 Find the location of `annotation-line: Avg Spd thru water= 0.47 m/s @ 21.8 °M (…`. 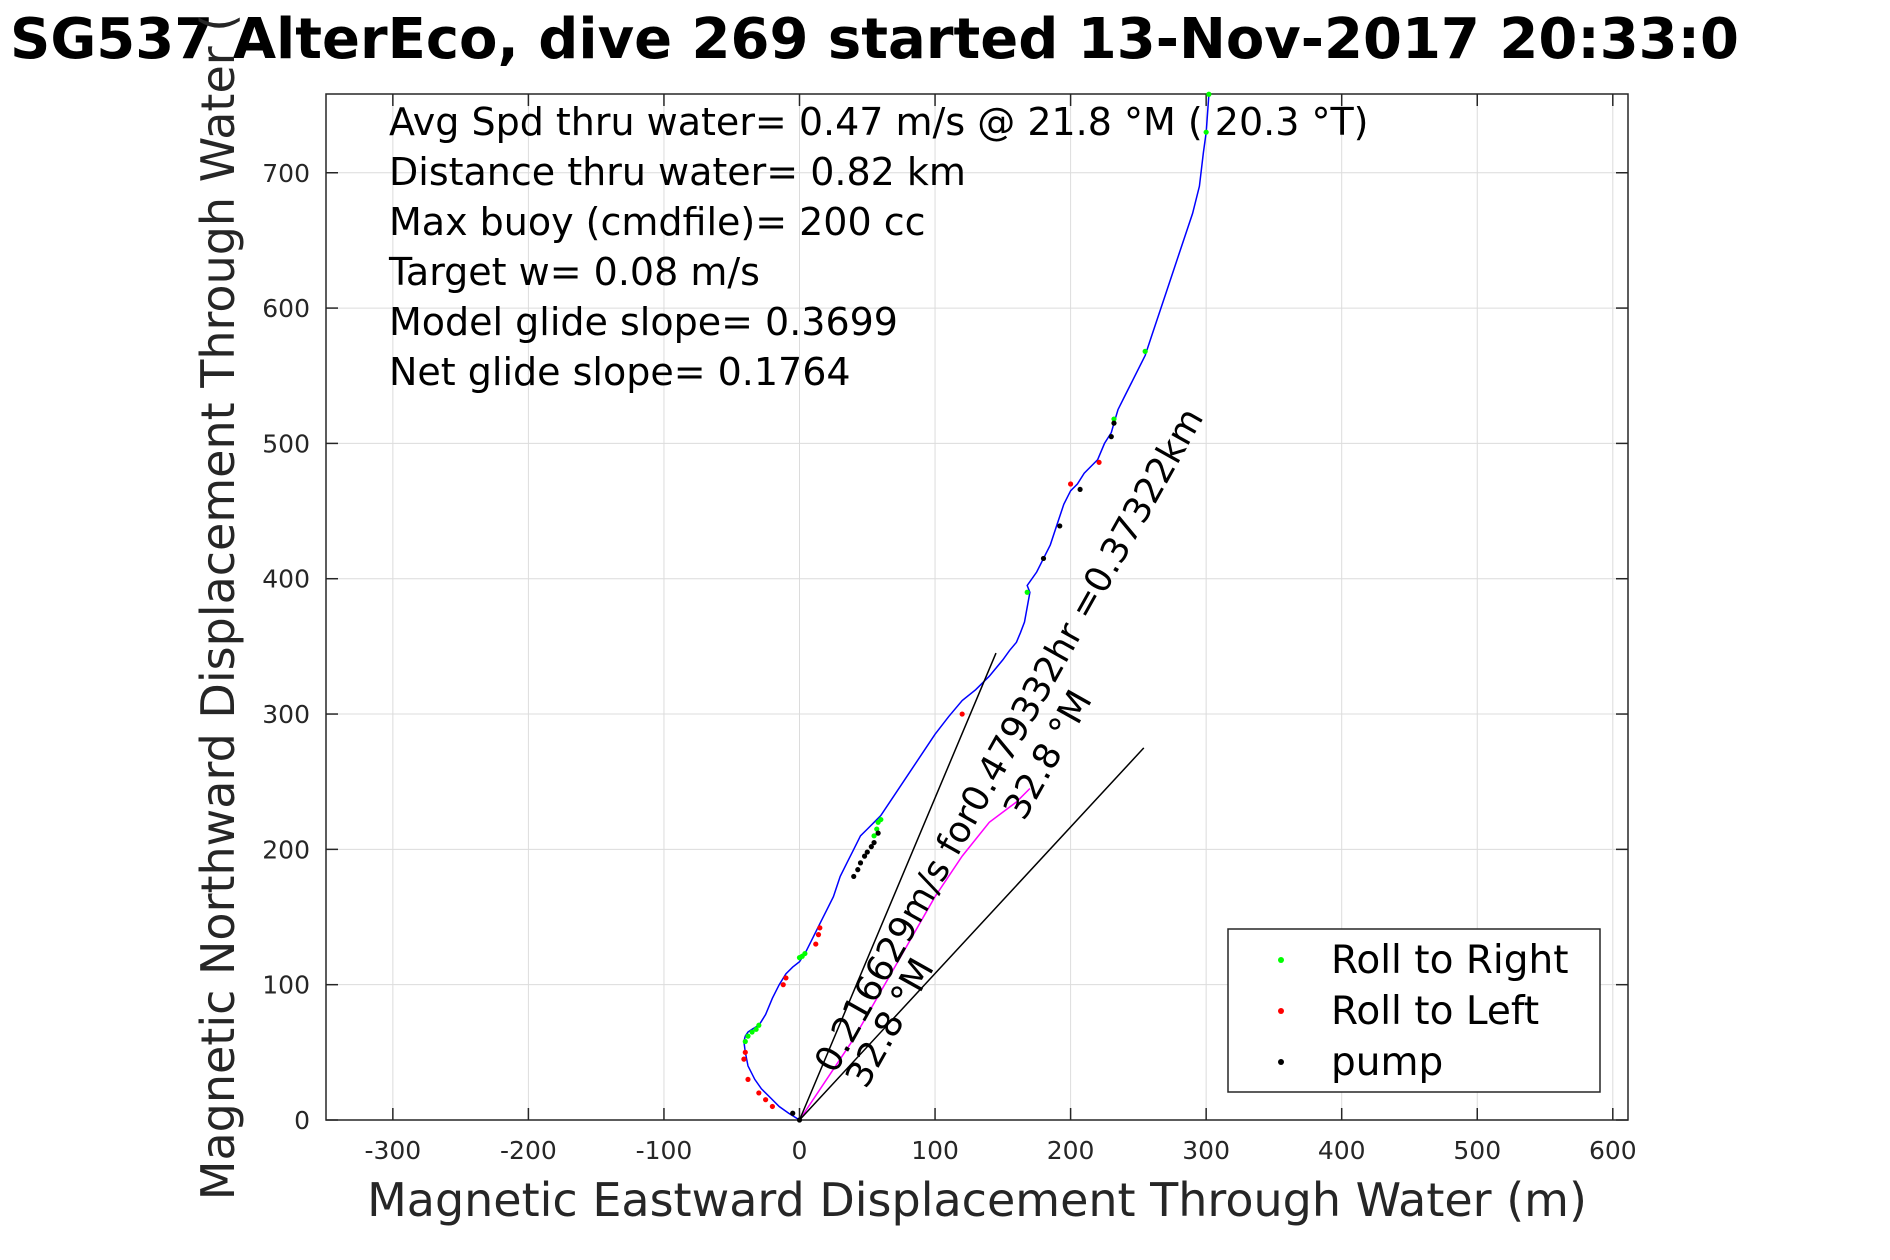

annotation-line: Avg Spd thru water= 0.47 m/s @ 21.8 °M (… is located at coordinates (879, 122).